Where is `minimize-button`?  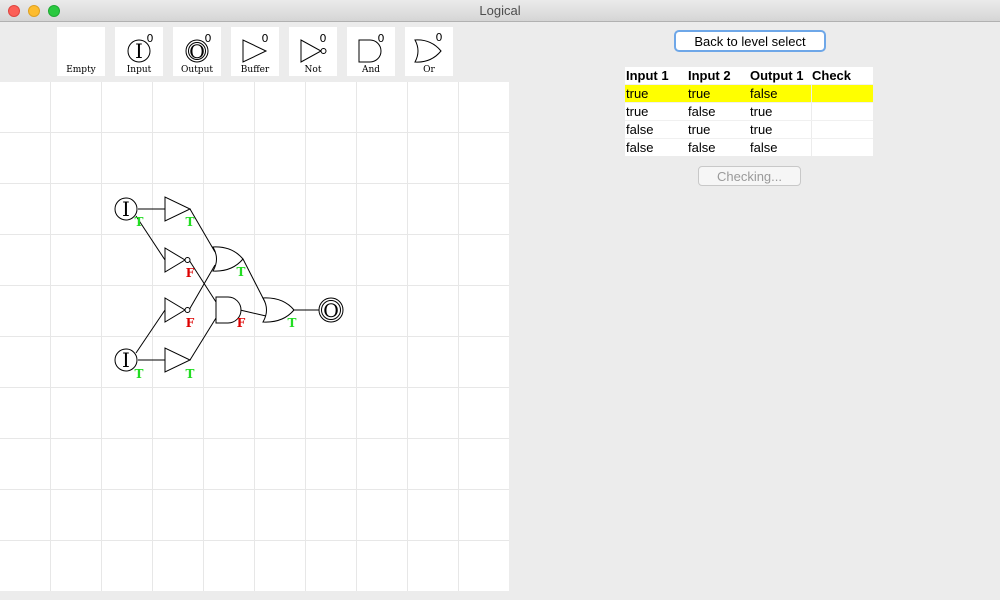 minimize-button is located at coordinates (34, 11).